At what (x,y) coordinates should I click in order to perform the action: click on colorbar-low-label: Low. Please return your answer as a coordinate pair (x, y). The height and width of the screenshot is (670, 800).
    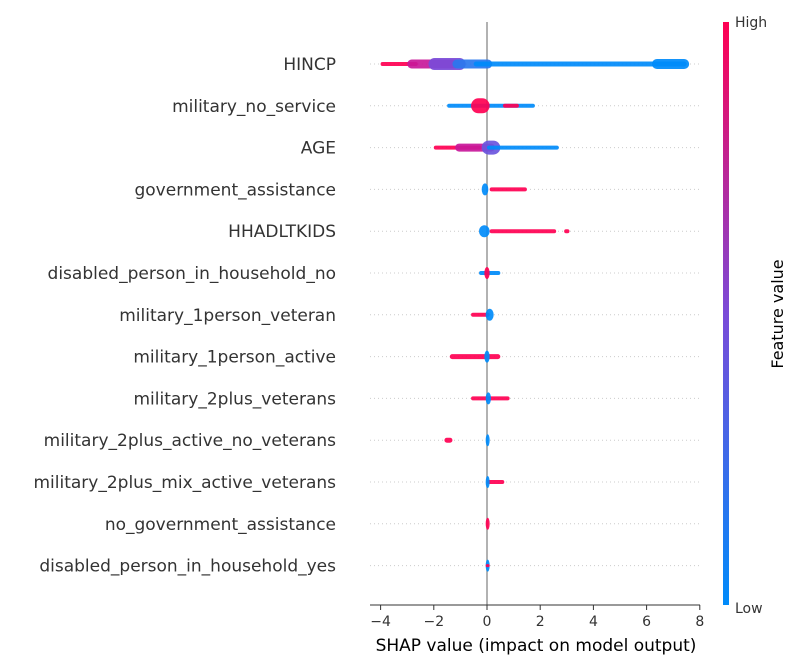
    Looking at the image, I should click on (749, 609).